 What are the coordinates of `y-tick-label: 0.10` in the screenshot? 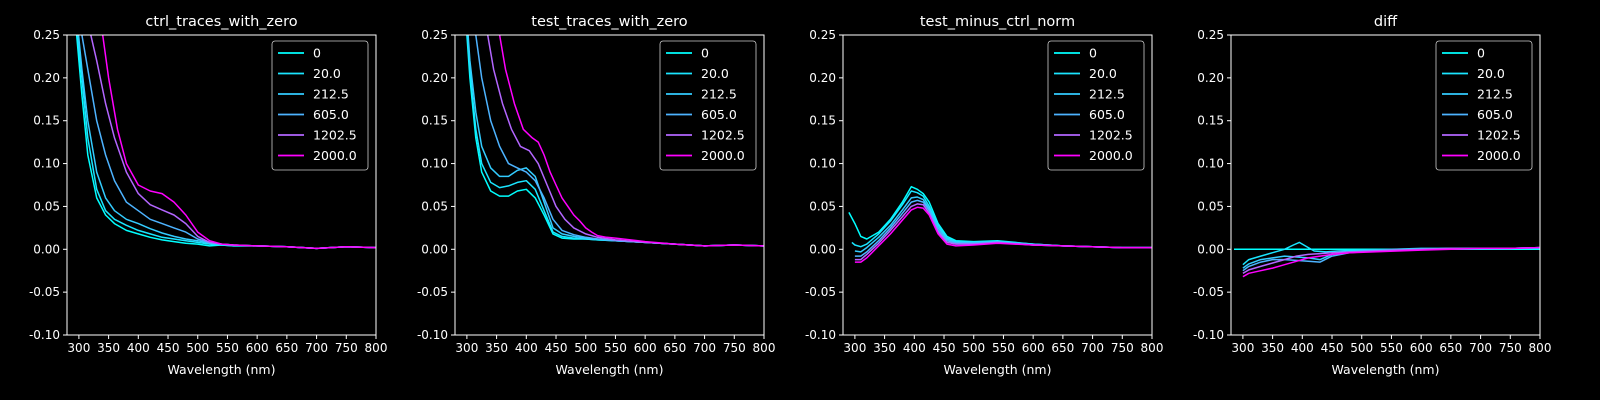 It's located at (46, 164).